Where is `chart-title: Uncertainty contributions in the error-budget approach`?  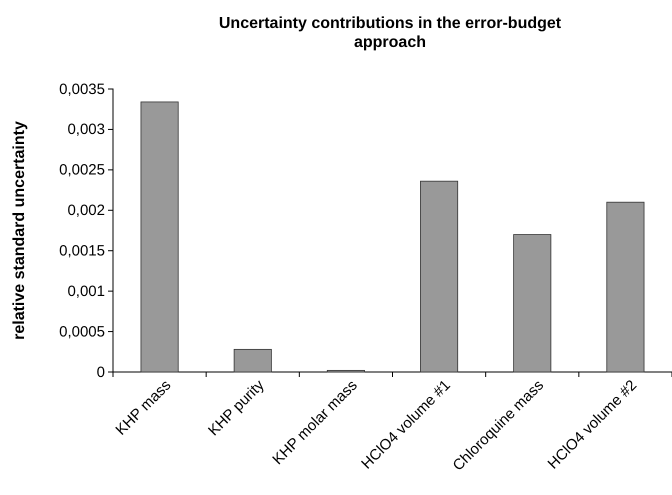
chart-title: Uncertainty contributions in the error-budget approach is located at coordinates (390, 33).